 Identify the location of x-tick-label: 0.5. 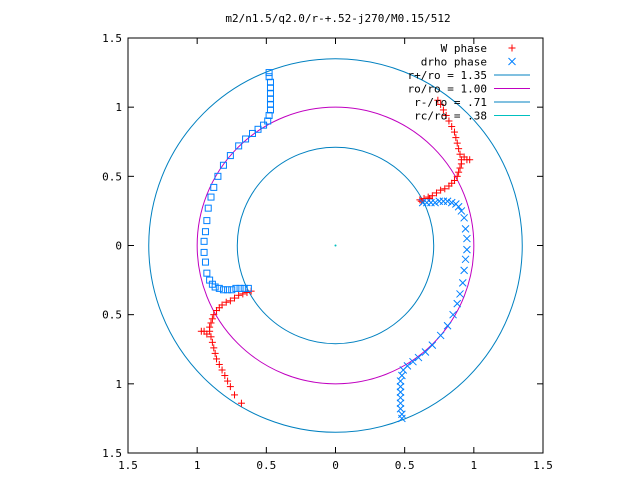
(266, 465).